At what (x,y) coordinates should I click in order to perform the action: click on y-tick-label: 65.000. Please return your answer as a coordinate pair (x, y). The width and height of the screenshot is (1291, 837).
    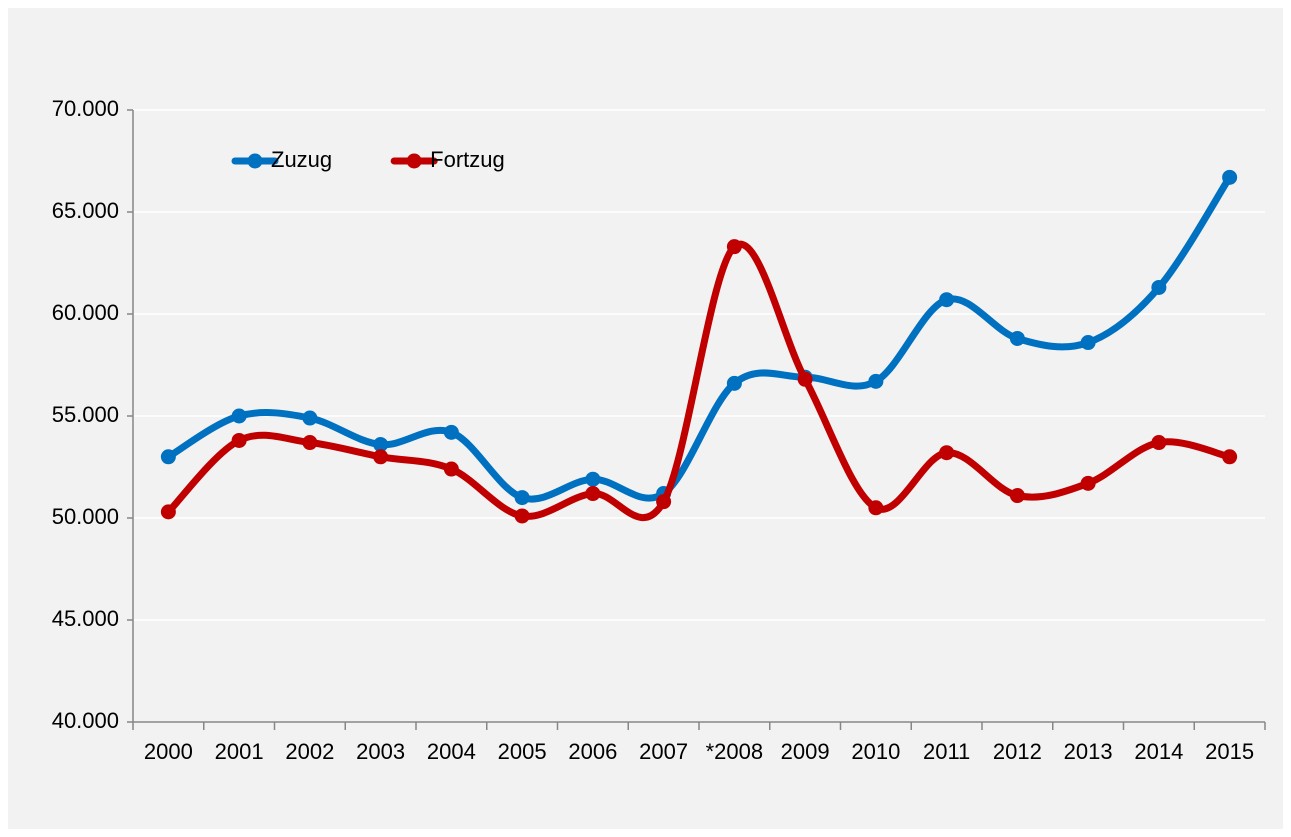
    Looking at the image, I should click on (85, 210).